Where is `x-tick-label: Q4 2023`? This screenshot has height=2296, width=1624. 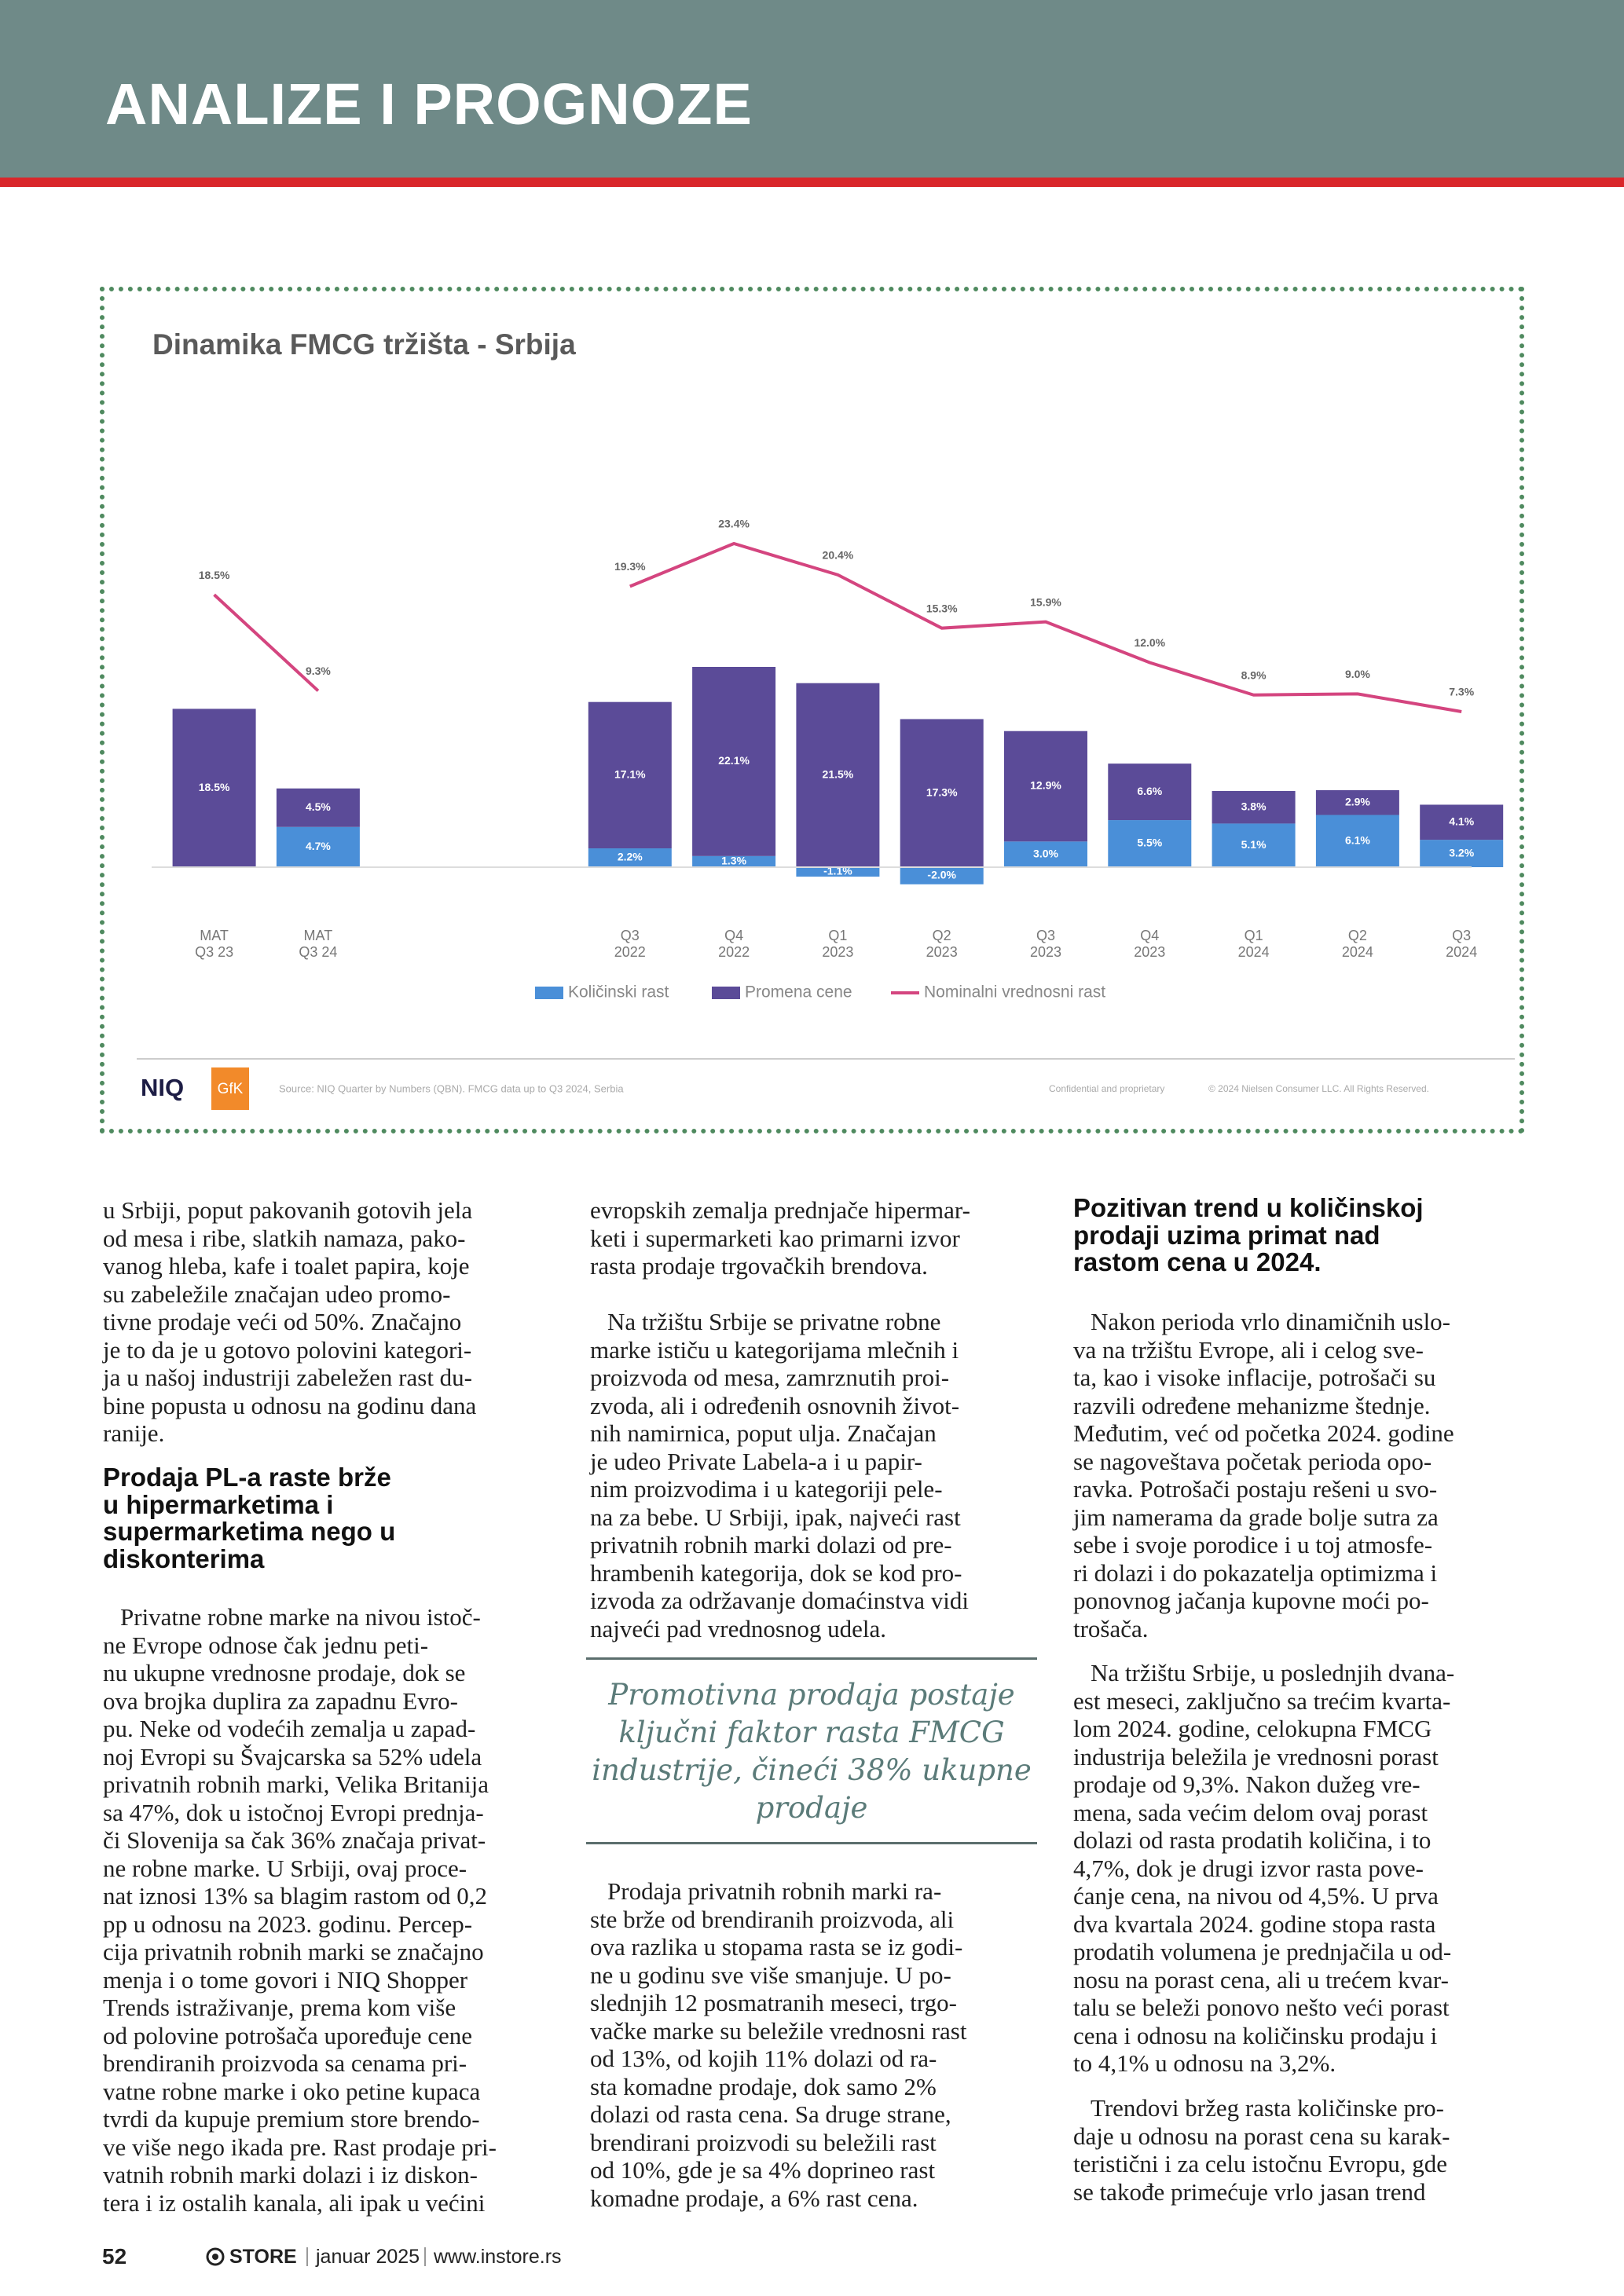
x-tick-label: Q4 2023 is located at coordinates (1150, 944).